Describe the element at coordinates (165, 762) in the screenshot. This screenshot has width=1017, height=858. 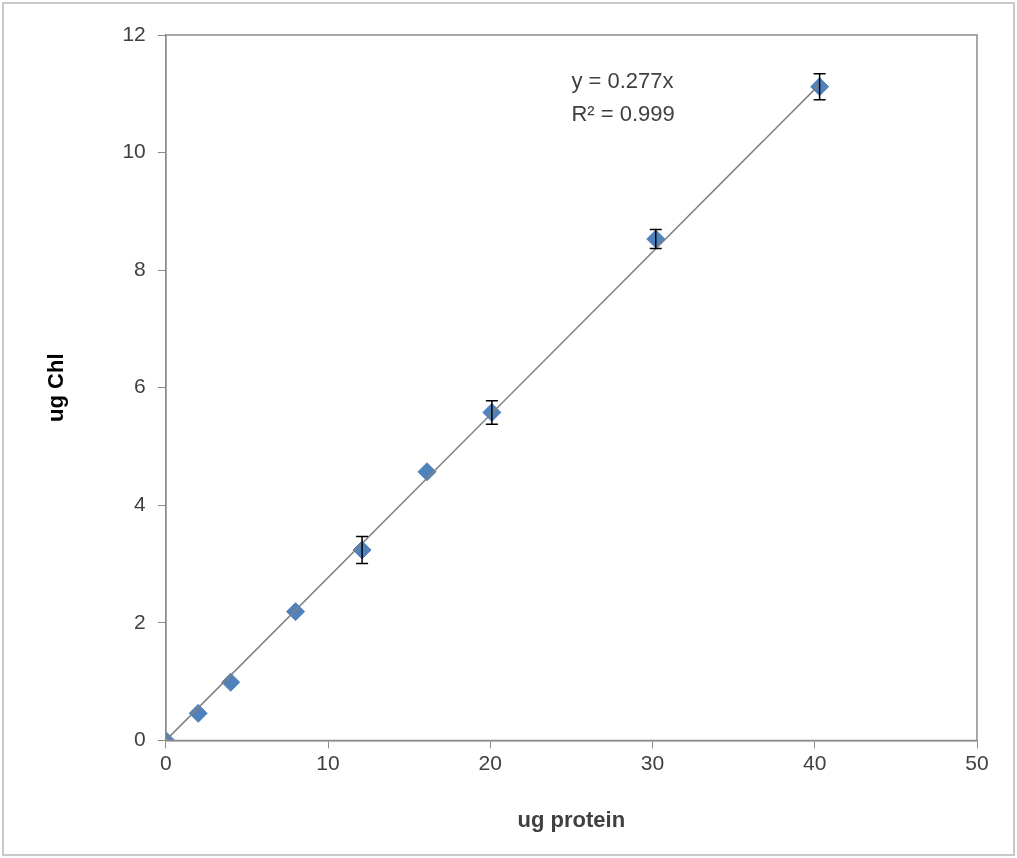
I see `x-tick-label: 0` at that location.